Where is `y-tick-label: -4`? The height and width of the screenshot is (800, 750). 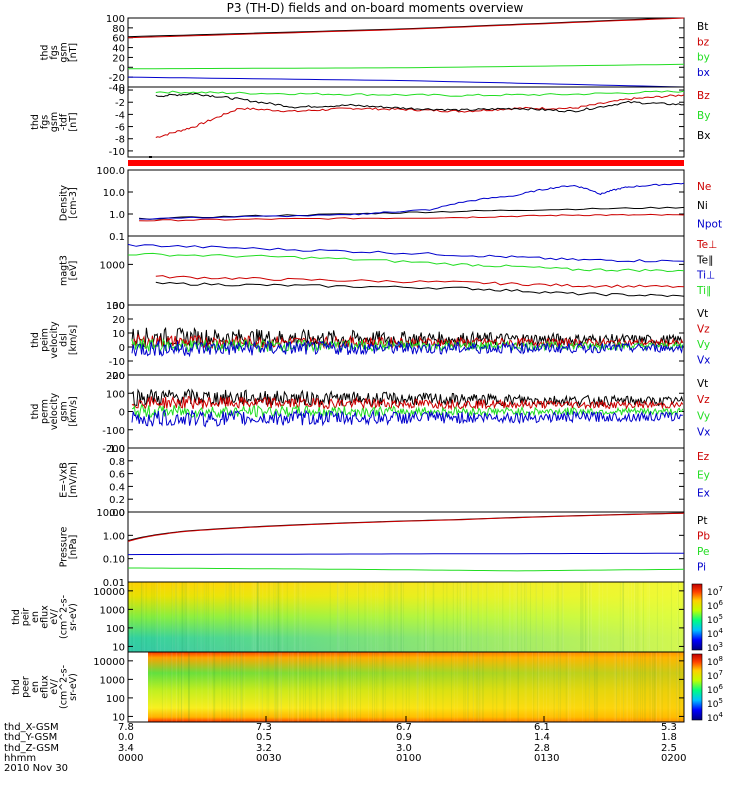 y-tick-label: -4 is located at coordinates (120, 115).